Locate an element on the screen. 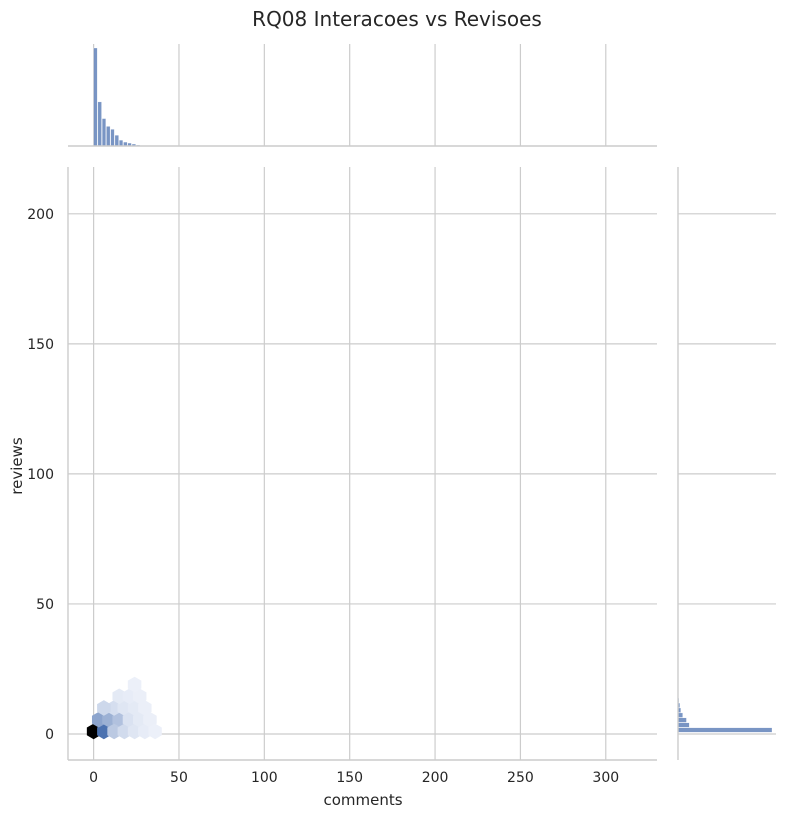  x-axis-label: comments is located at coordinates (362, 800).